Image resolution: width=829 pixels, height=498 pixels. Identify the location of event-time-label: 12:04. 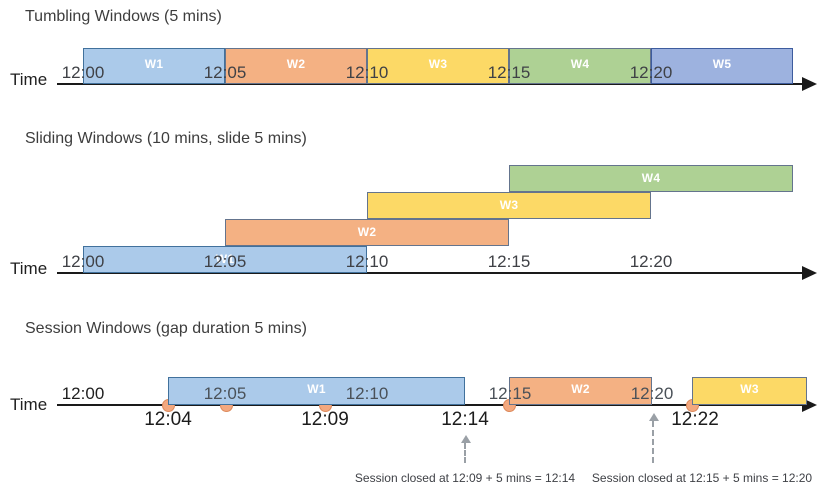
(168, 419).